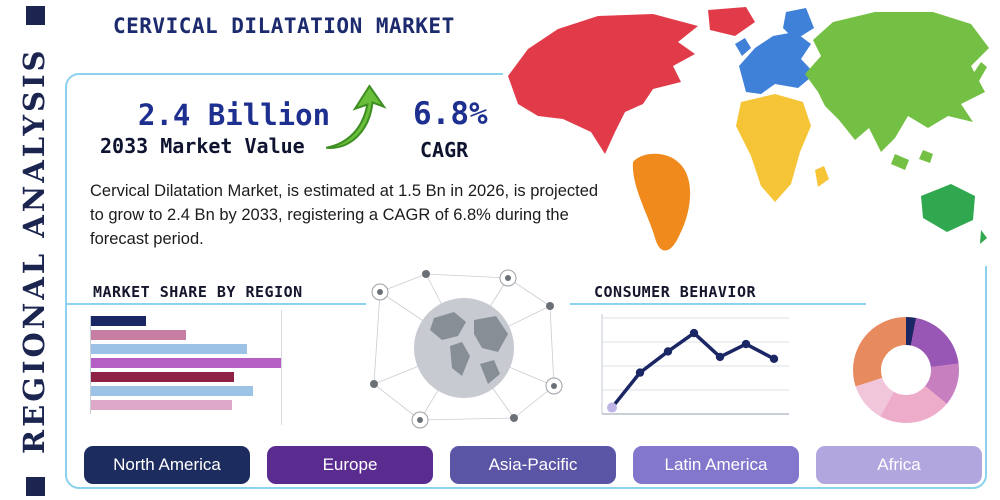 The image size is (1000, 500). Describe the element at coordinates (731, 21) in the screenshot. I see `continent-greenland` at that location.